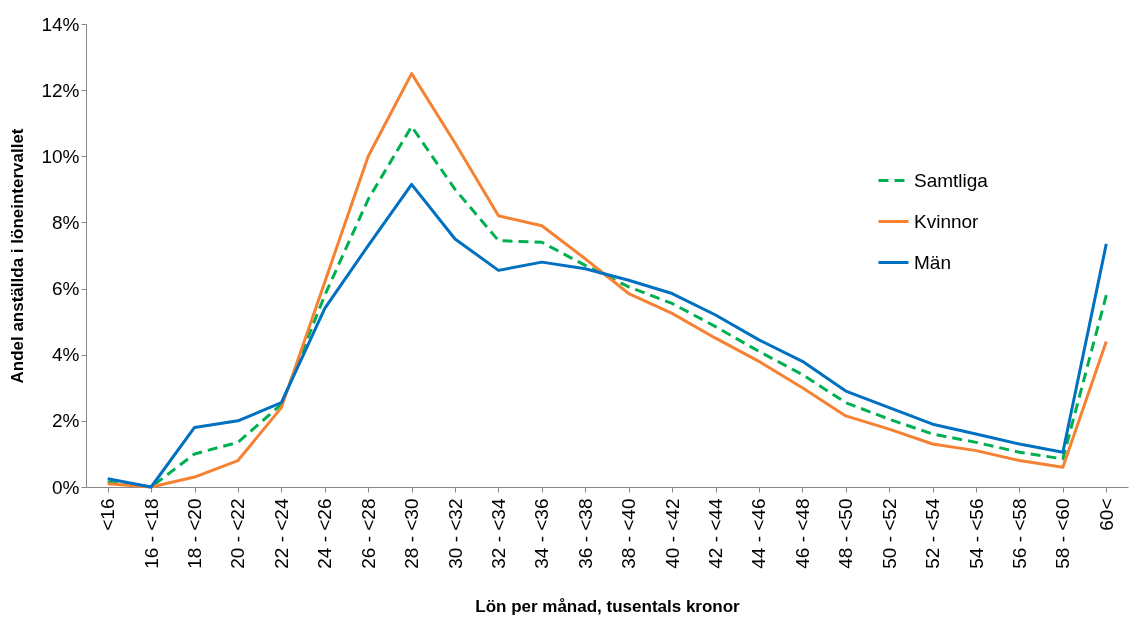 Image resolution: width=1148 pixels, height=630 pixels. What do you see at coordinates (60, 156) in the screenshot?
I see `y-tick-label: 10%` at bounding box center [60, 156].